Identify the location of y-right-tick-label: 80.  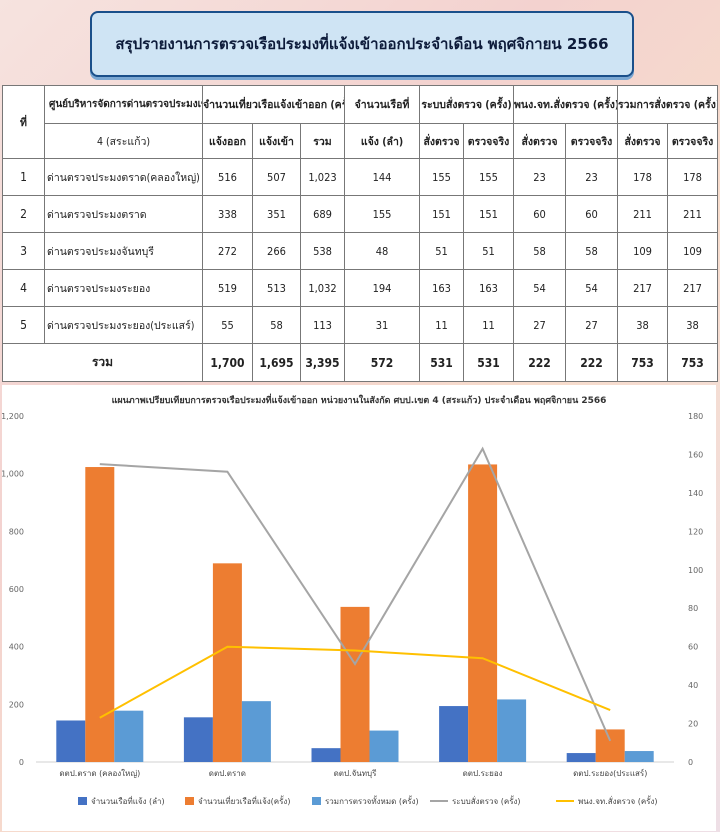
(693, 608).